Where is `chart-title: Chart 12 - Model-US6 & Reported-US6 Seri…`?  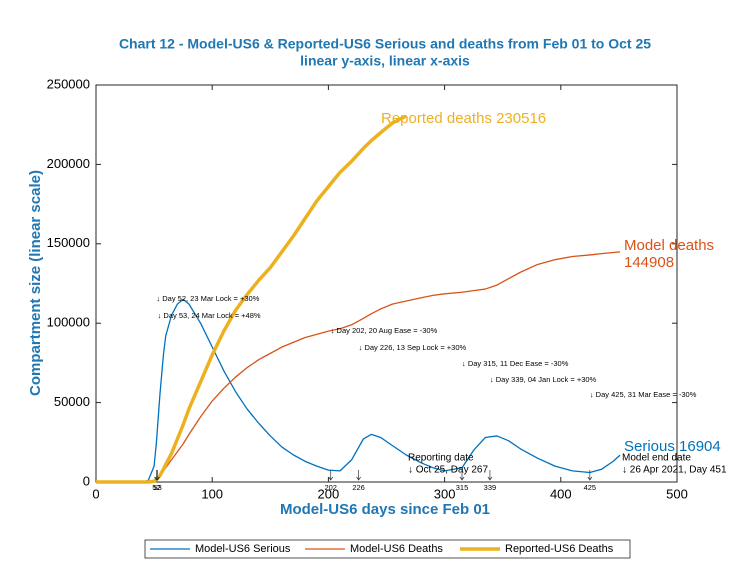
chart-title: Chart 12 - Model-US6 & Reported-US6 Seri… is located at coordinates (385, 44).